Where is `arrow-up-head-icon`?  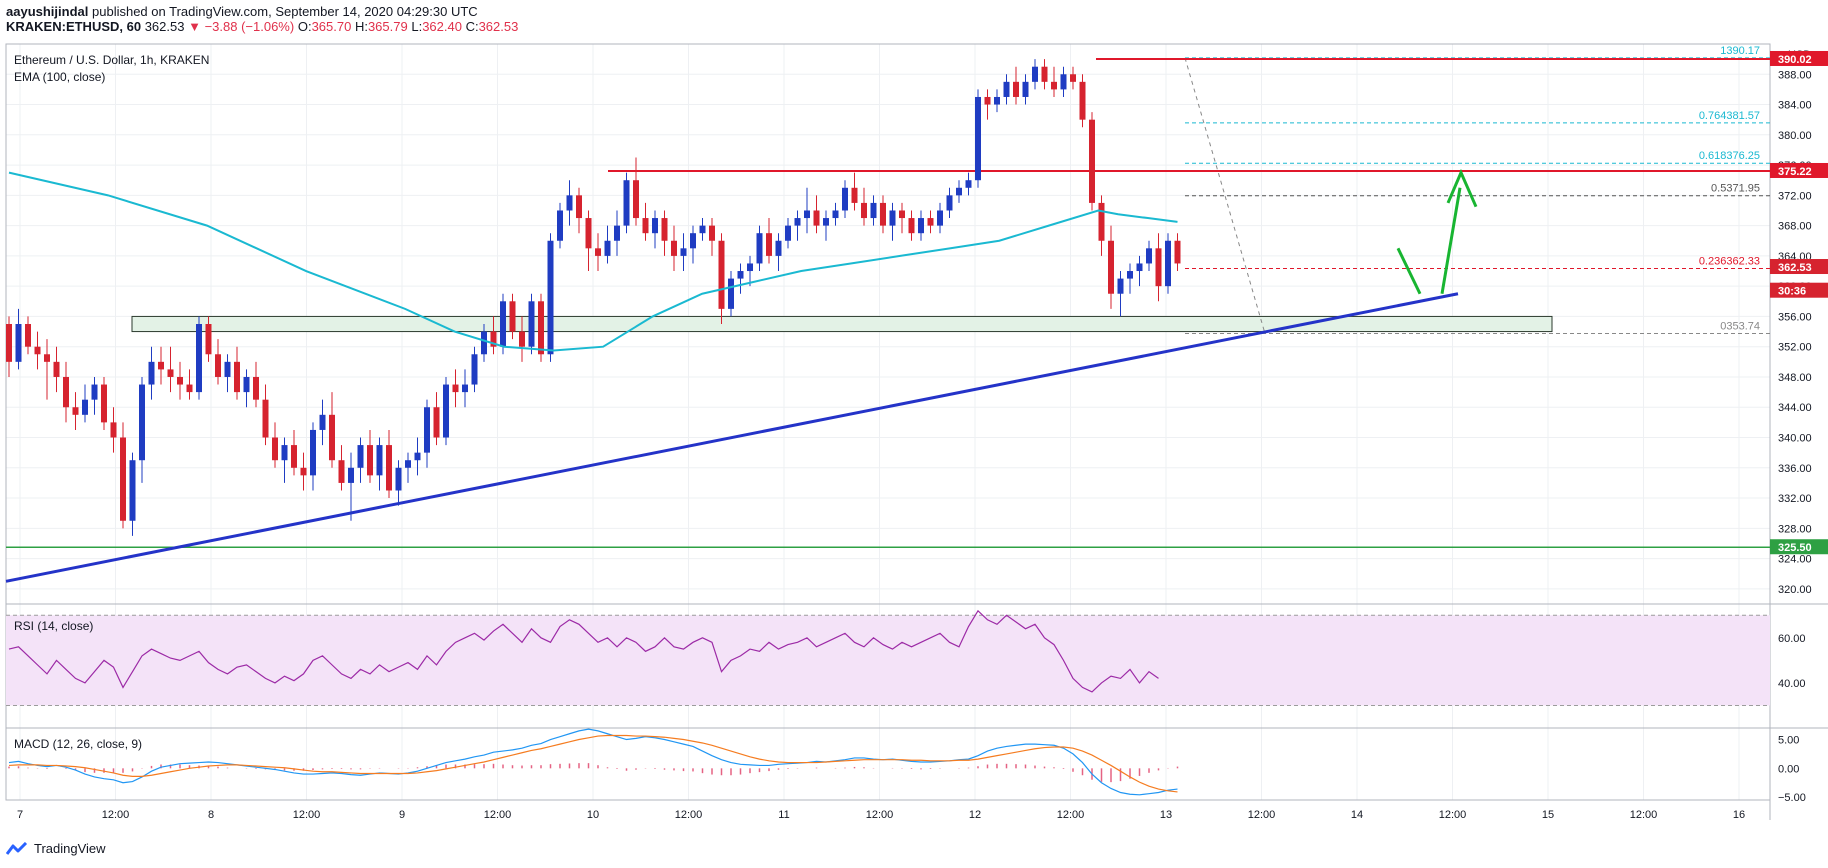
arrow-up-head-icon is located at coordinates (1462, 188).